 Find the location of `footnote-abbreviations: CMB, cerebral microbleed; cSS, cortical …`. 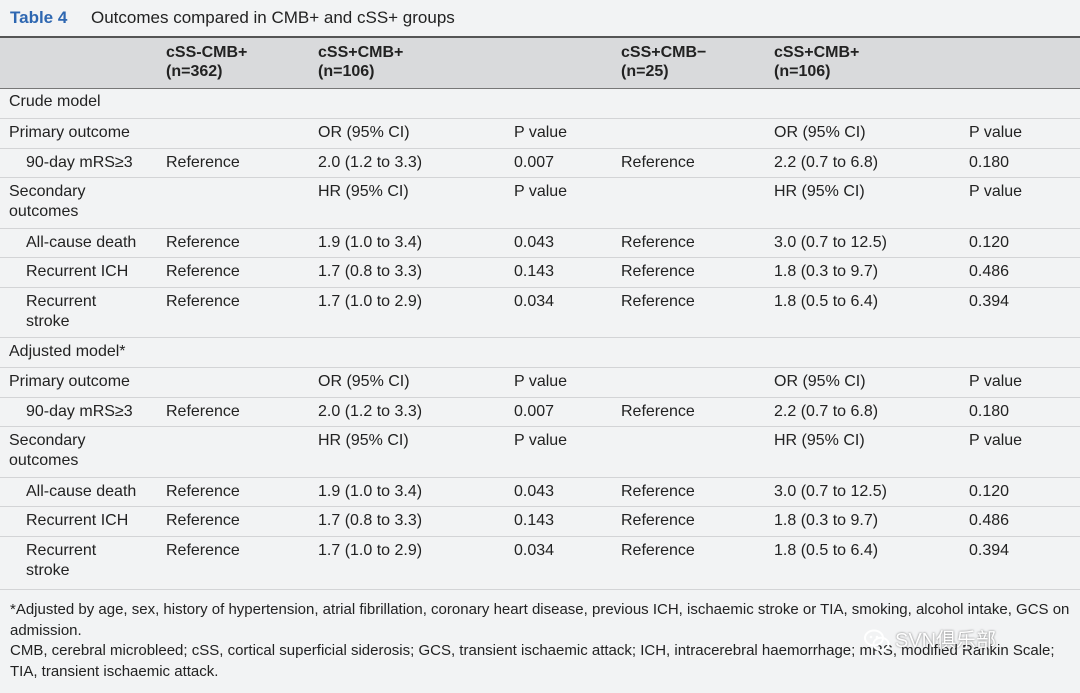

footnote-abbreviations: CMB, cerebral microbleed; cSS, cortical … is located at coordinates (532, 661).